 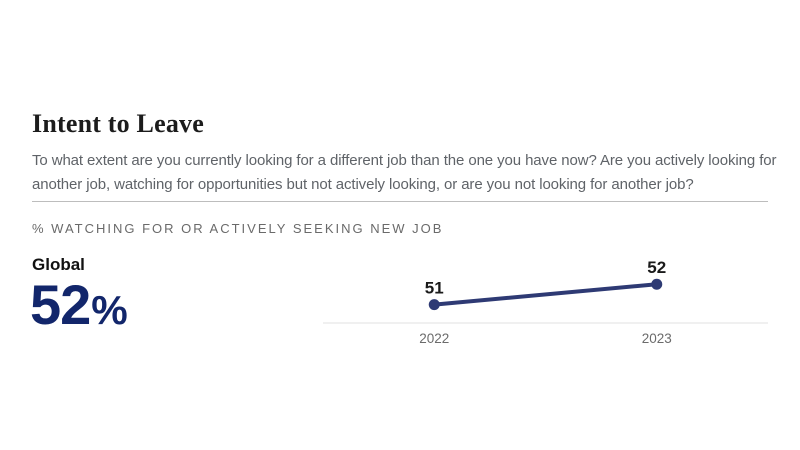 What do you see at coordinates (109, 310) in the screenshot?
I see `stat-value-percent-sign: %` at bounding box center [109, 310].